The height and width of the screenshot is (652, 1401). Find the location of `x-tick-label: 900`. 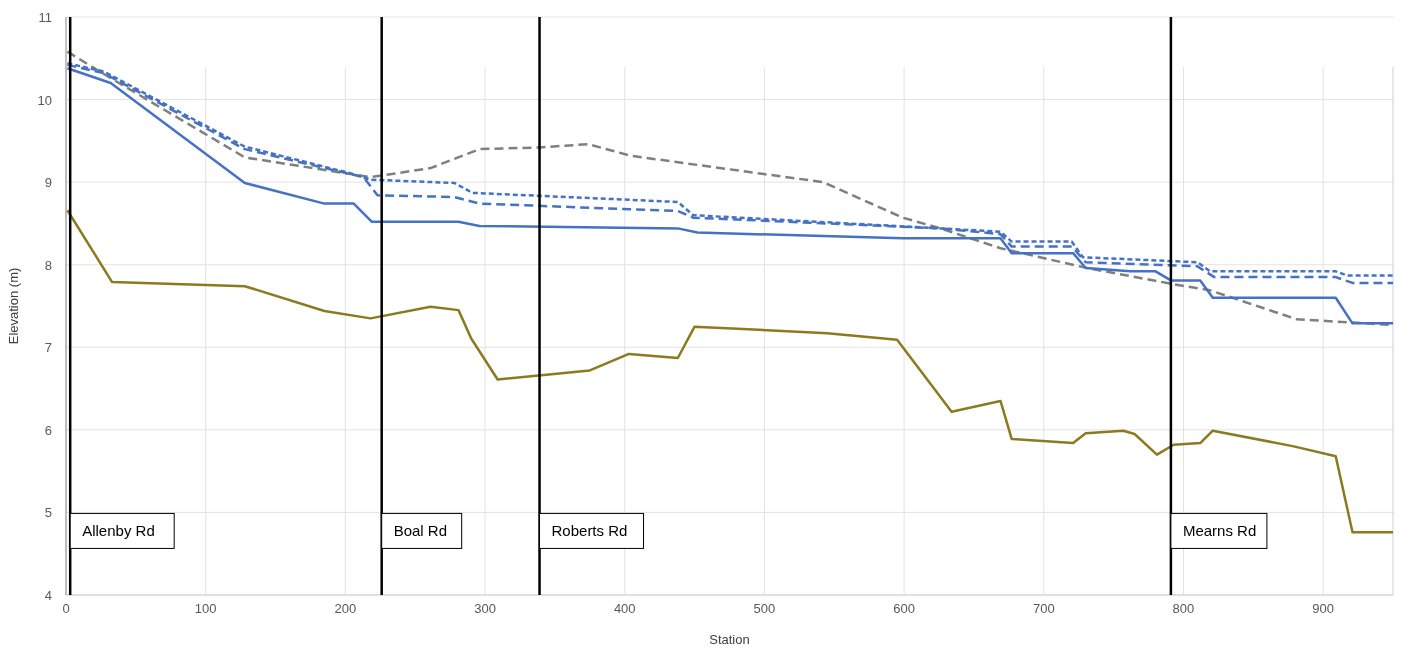

x-tick-label: 900 is located at coordinates (1323, 608).